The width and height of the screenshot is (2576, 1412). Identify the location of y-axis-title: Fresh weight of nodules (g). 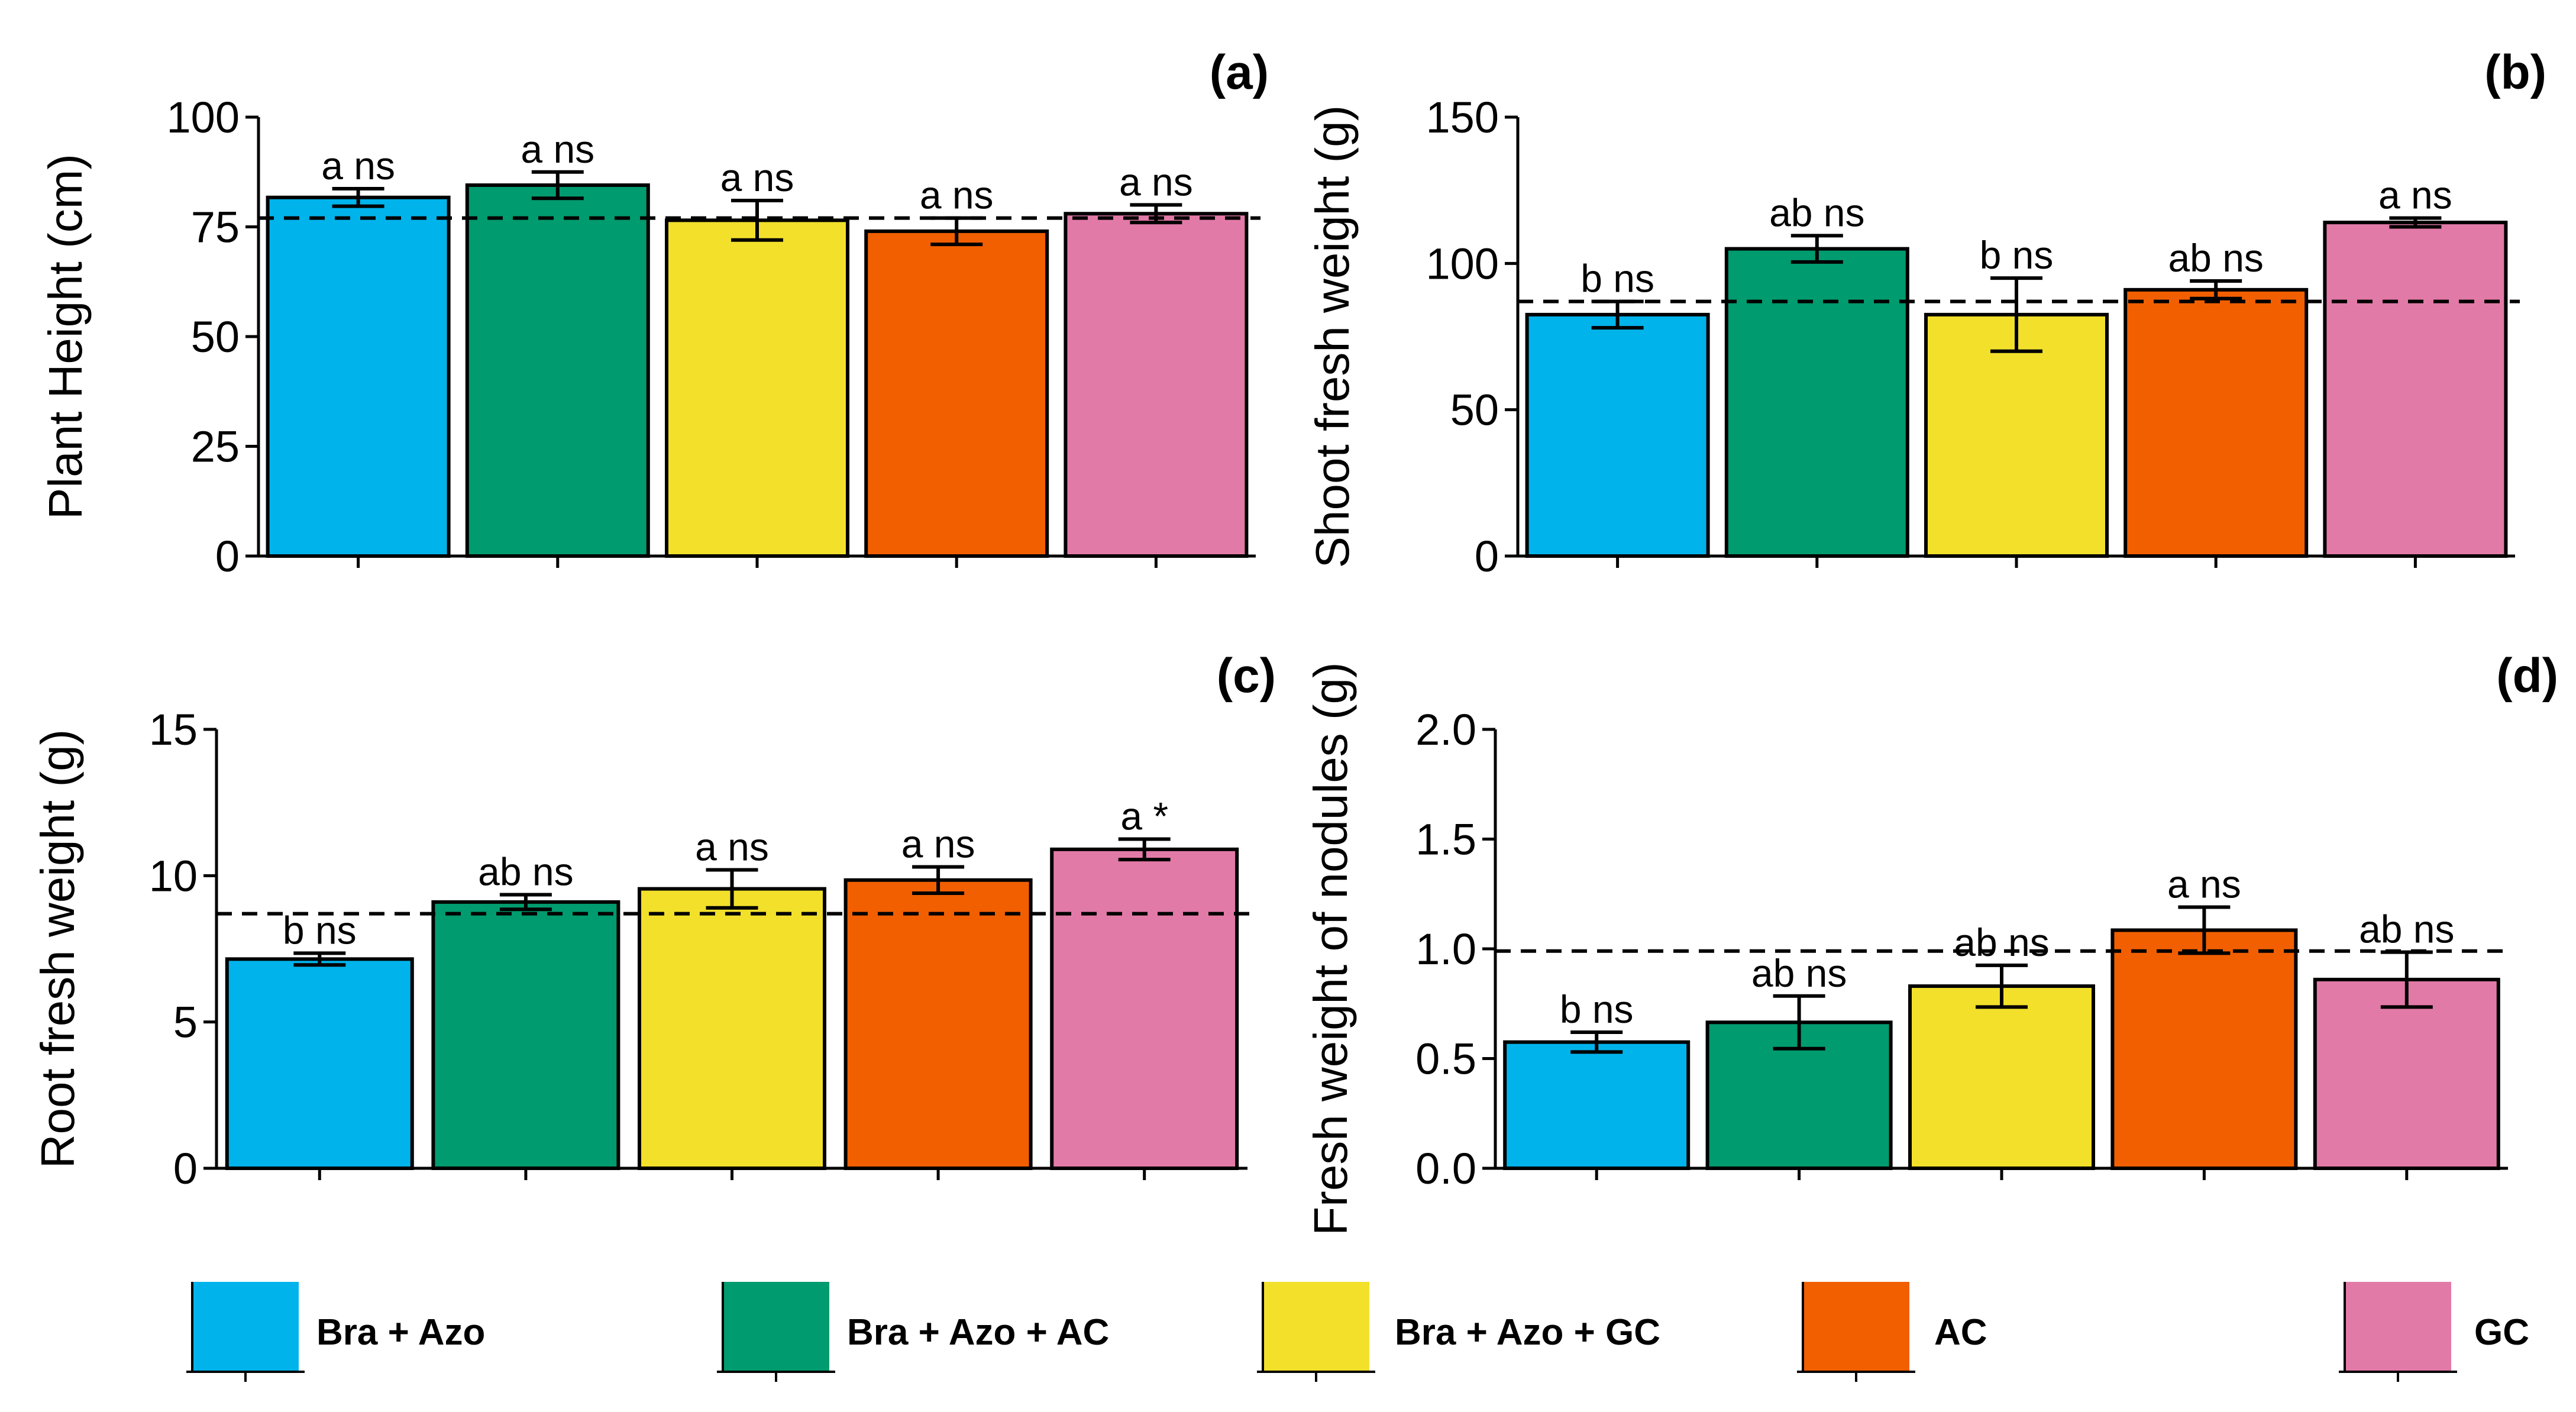
(1330, 948).